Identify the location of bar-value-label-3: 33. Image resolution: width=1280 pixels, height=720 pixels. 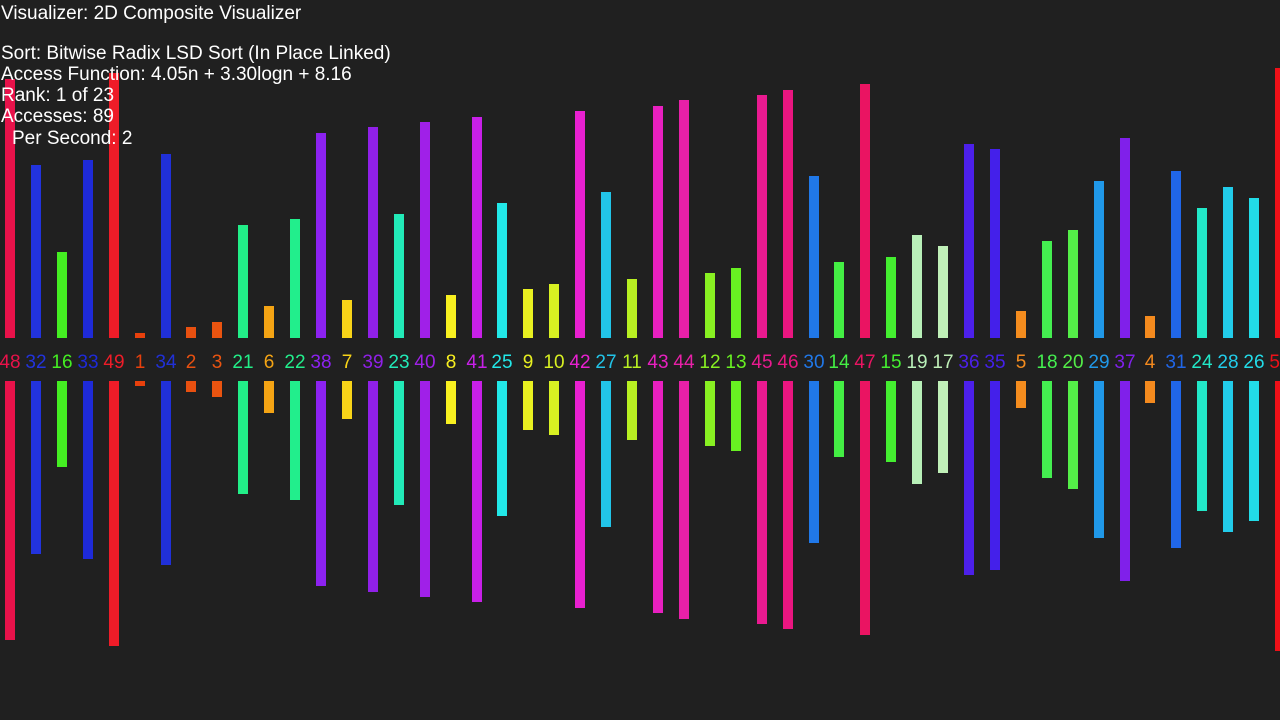
(88, 362).